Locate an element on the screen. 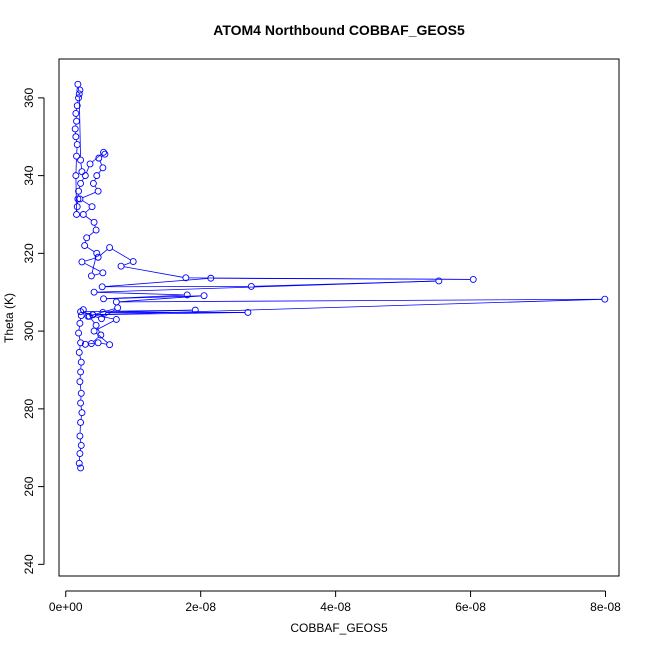 Image resolution: width=650 pixels, height=650 pixels. y-tick-label: 300 is located at coordinates (29, 331).